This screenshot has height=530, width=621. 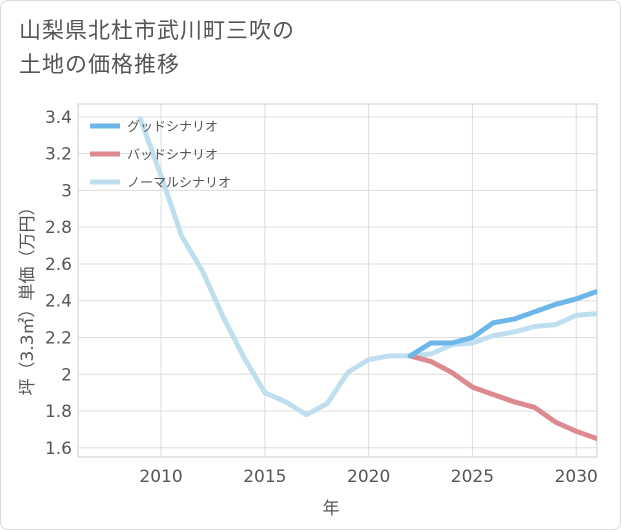 What do you see at coordinates (58, 302) in the screenshot?
I see `y-tick-label: 2.4` at bounding box center [58, 302].